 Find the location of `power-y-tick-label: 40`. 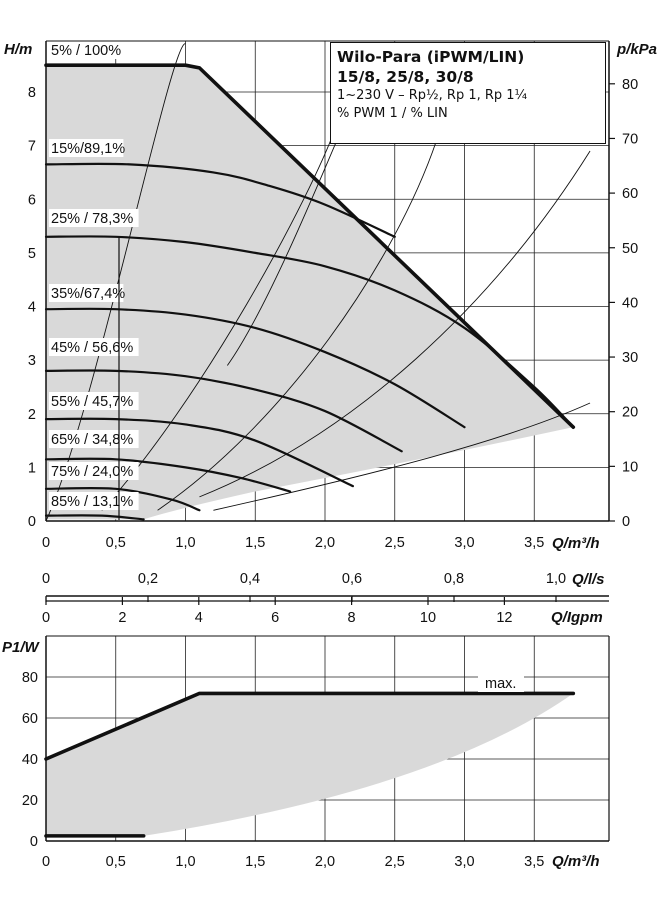

power-y-tick-label: 40 is located at coordinates (30, 760).